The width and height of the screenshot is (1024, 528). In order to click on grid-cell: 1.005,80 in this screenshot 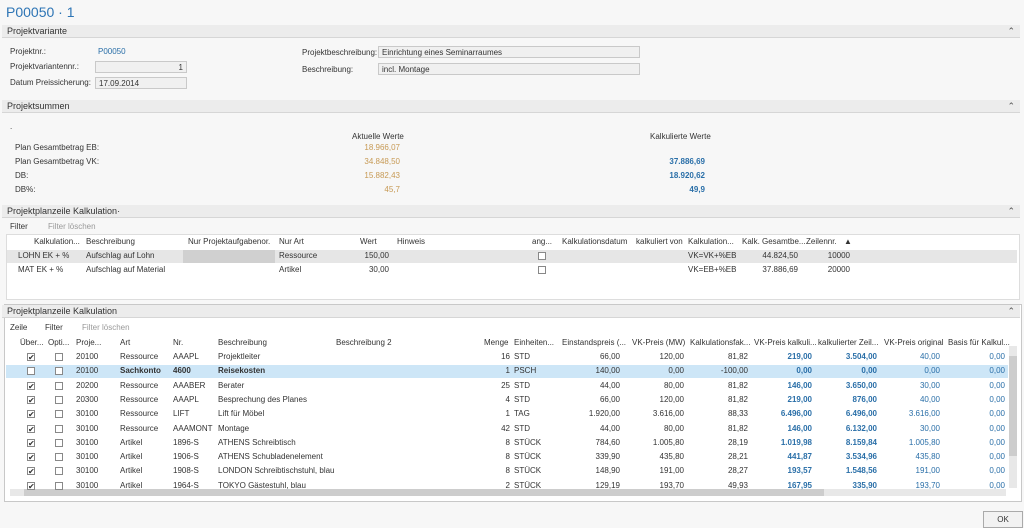, I will do `click(668, 442)`.